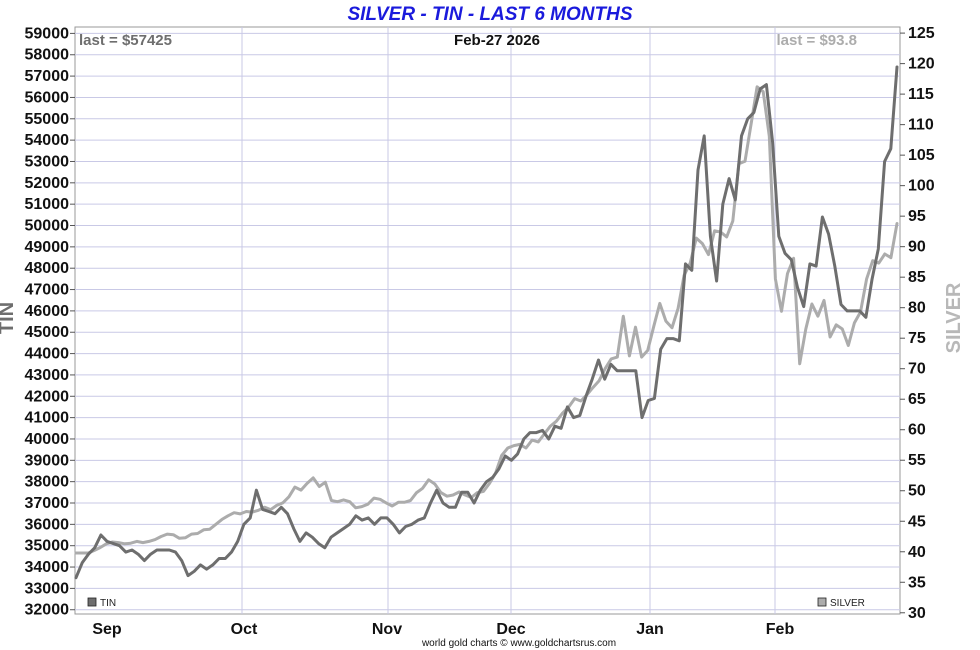  Describe the element at coordinates (47, 247) in the screenshot. I see `left-tick-label: 49000` at that location.